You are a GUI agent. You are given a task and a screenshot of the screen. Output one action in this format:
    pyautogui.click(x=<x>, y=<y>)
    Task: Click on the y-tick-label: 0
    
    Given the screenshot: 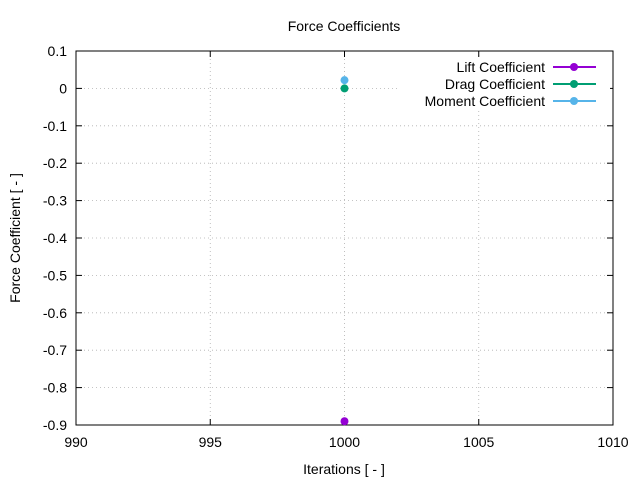 What is the action you would take?
    pyautogui.click(x=63, y=88)
    